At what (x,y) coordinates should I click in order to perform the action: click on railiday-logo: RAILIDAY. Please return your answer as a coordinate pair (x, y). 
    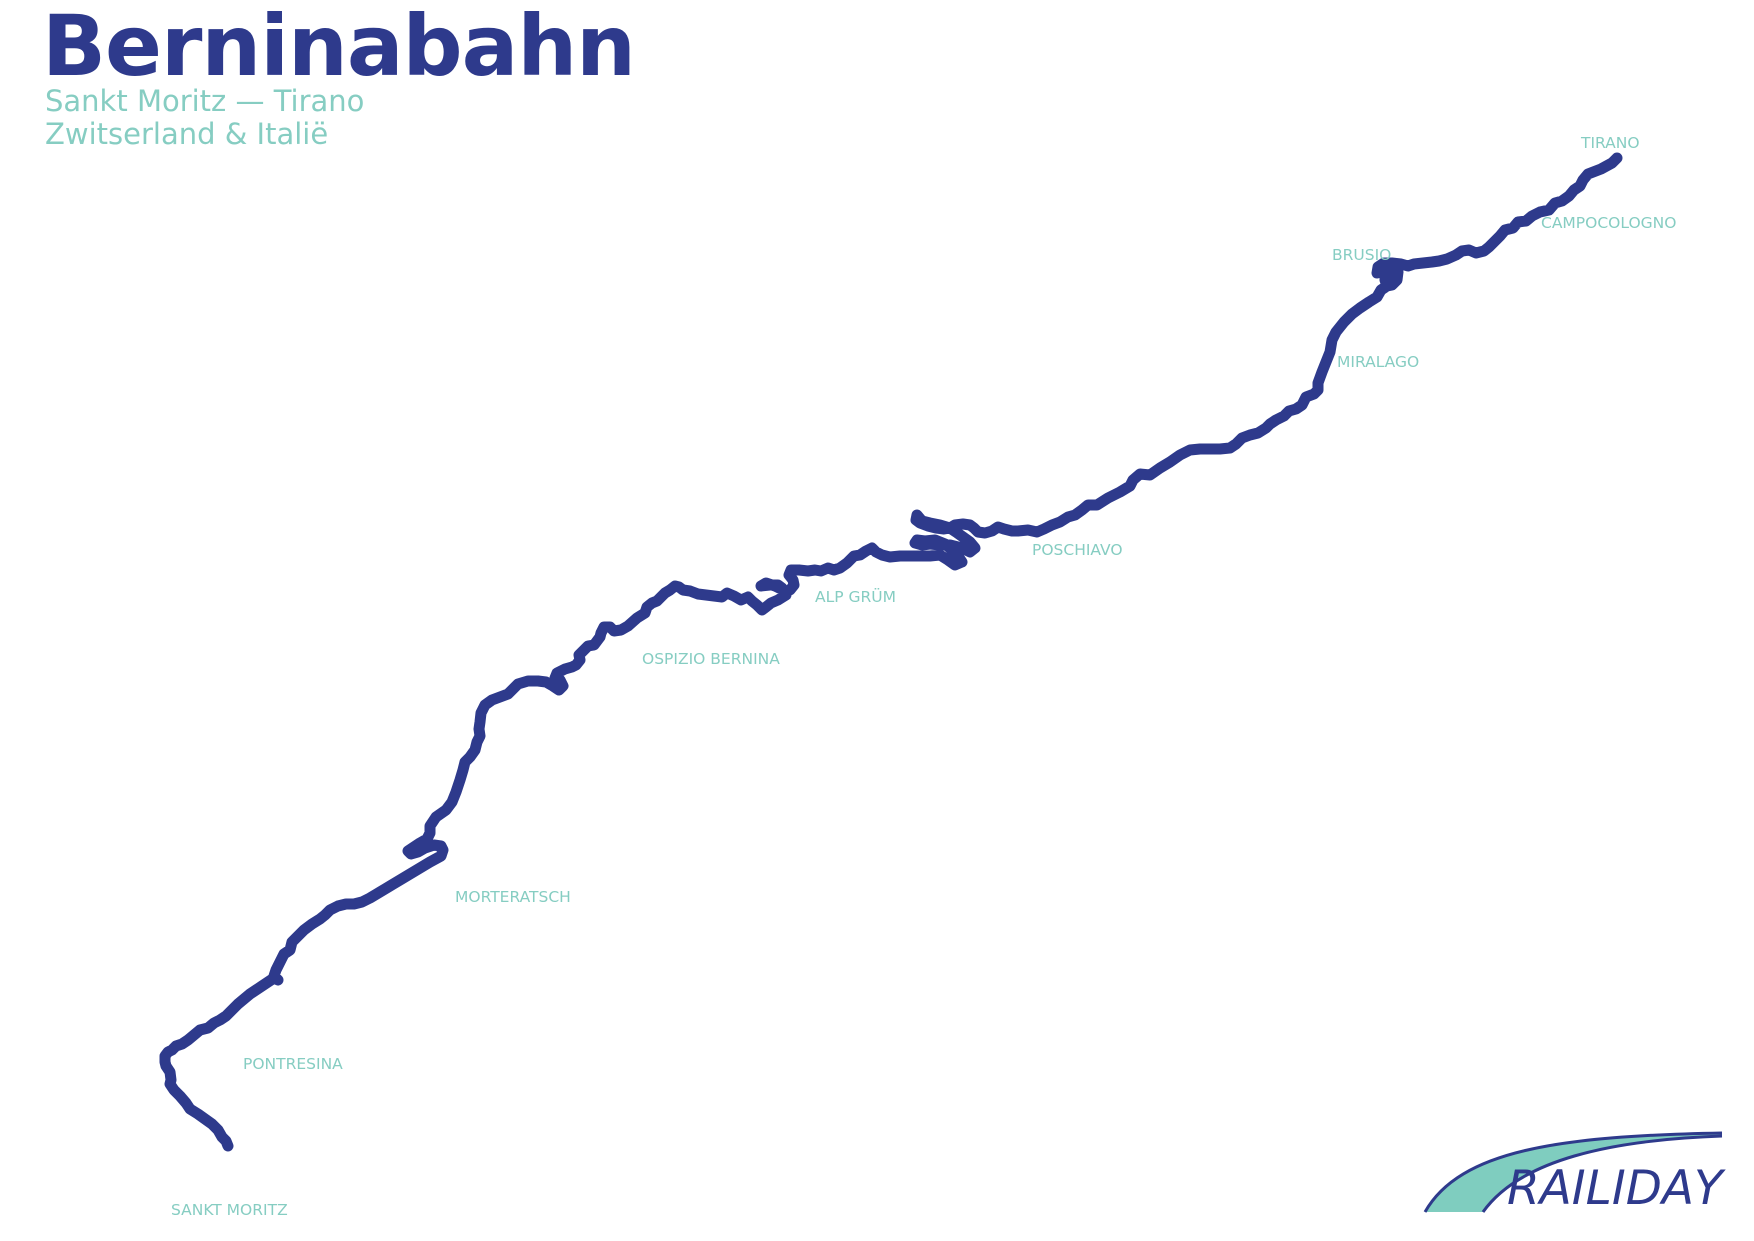
    Looking at the image, I should click on (1574, 1173).